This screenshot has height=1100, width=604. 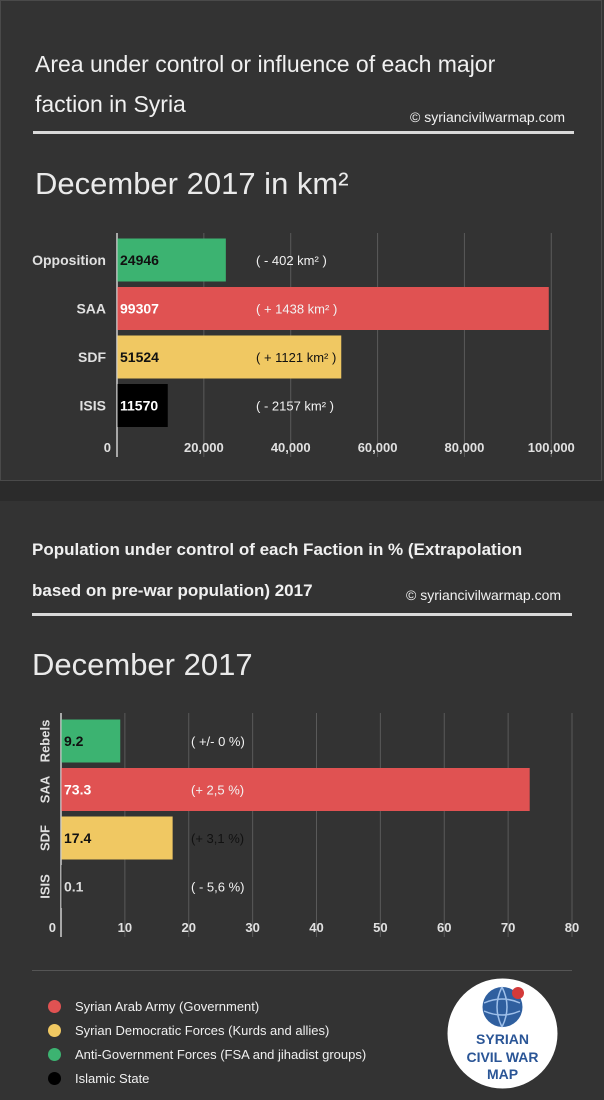 I want to click on legend-dot-sdf, so click(x=54, y=1030).